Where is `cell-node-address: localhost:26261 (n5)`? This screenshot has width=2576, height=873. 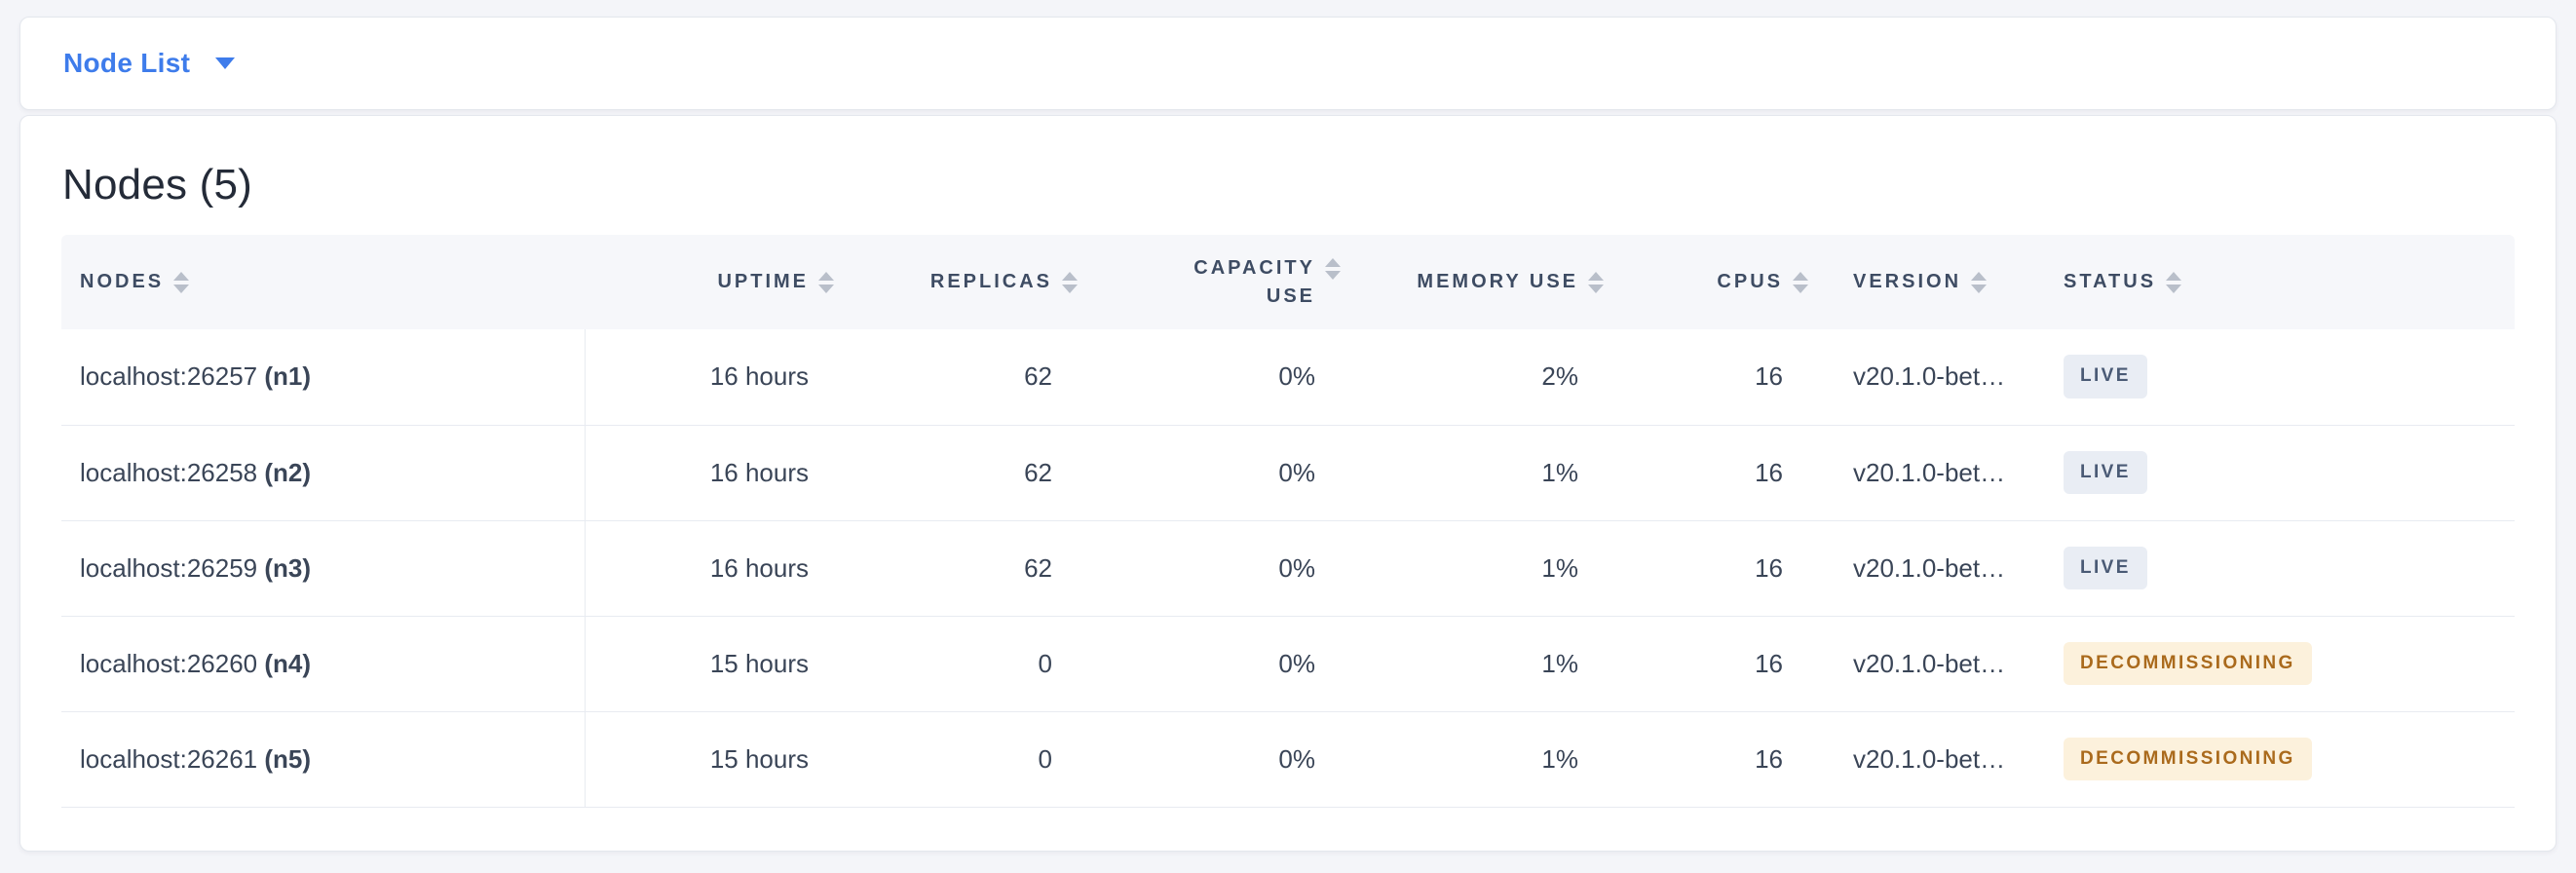
cell-node-address: localhost:26261 (n5) is located at coordinates (323, 759).